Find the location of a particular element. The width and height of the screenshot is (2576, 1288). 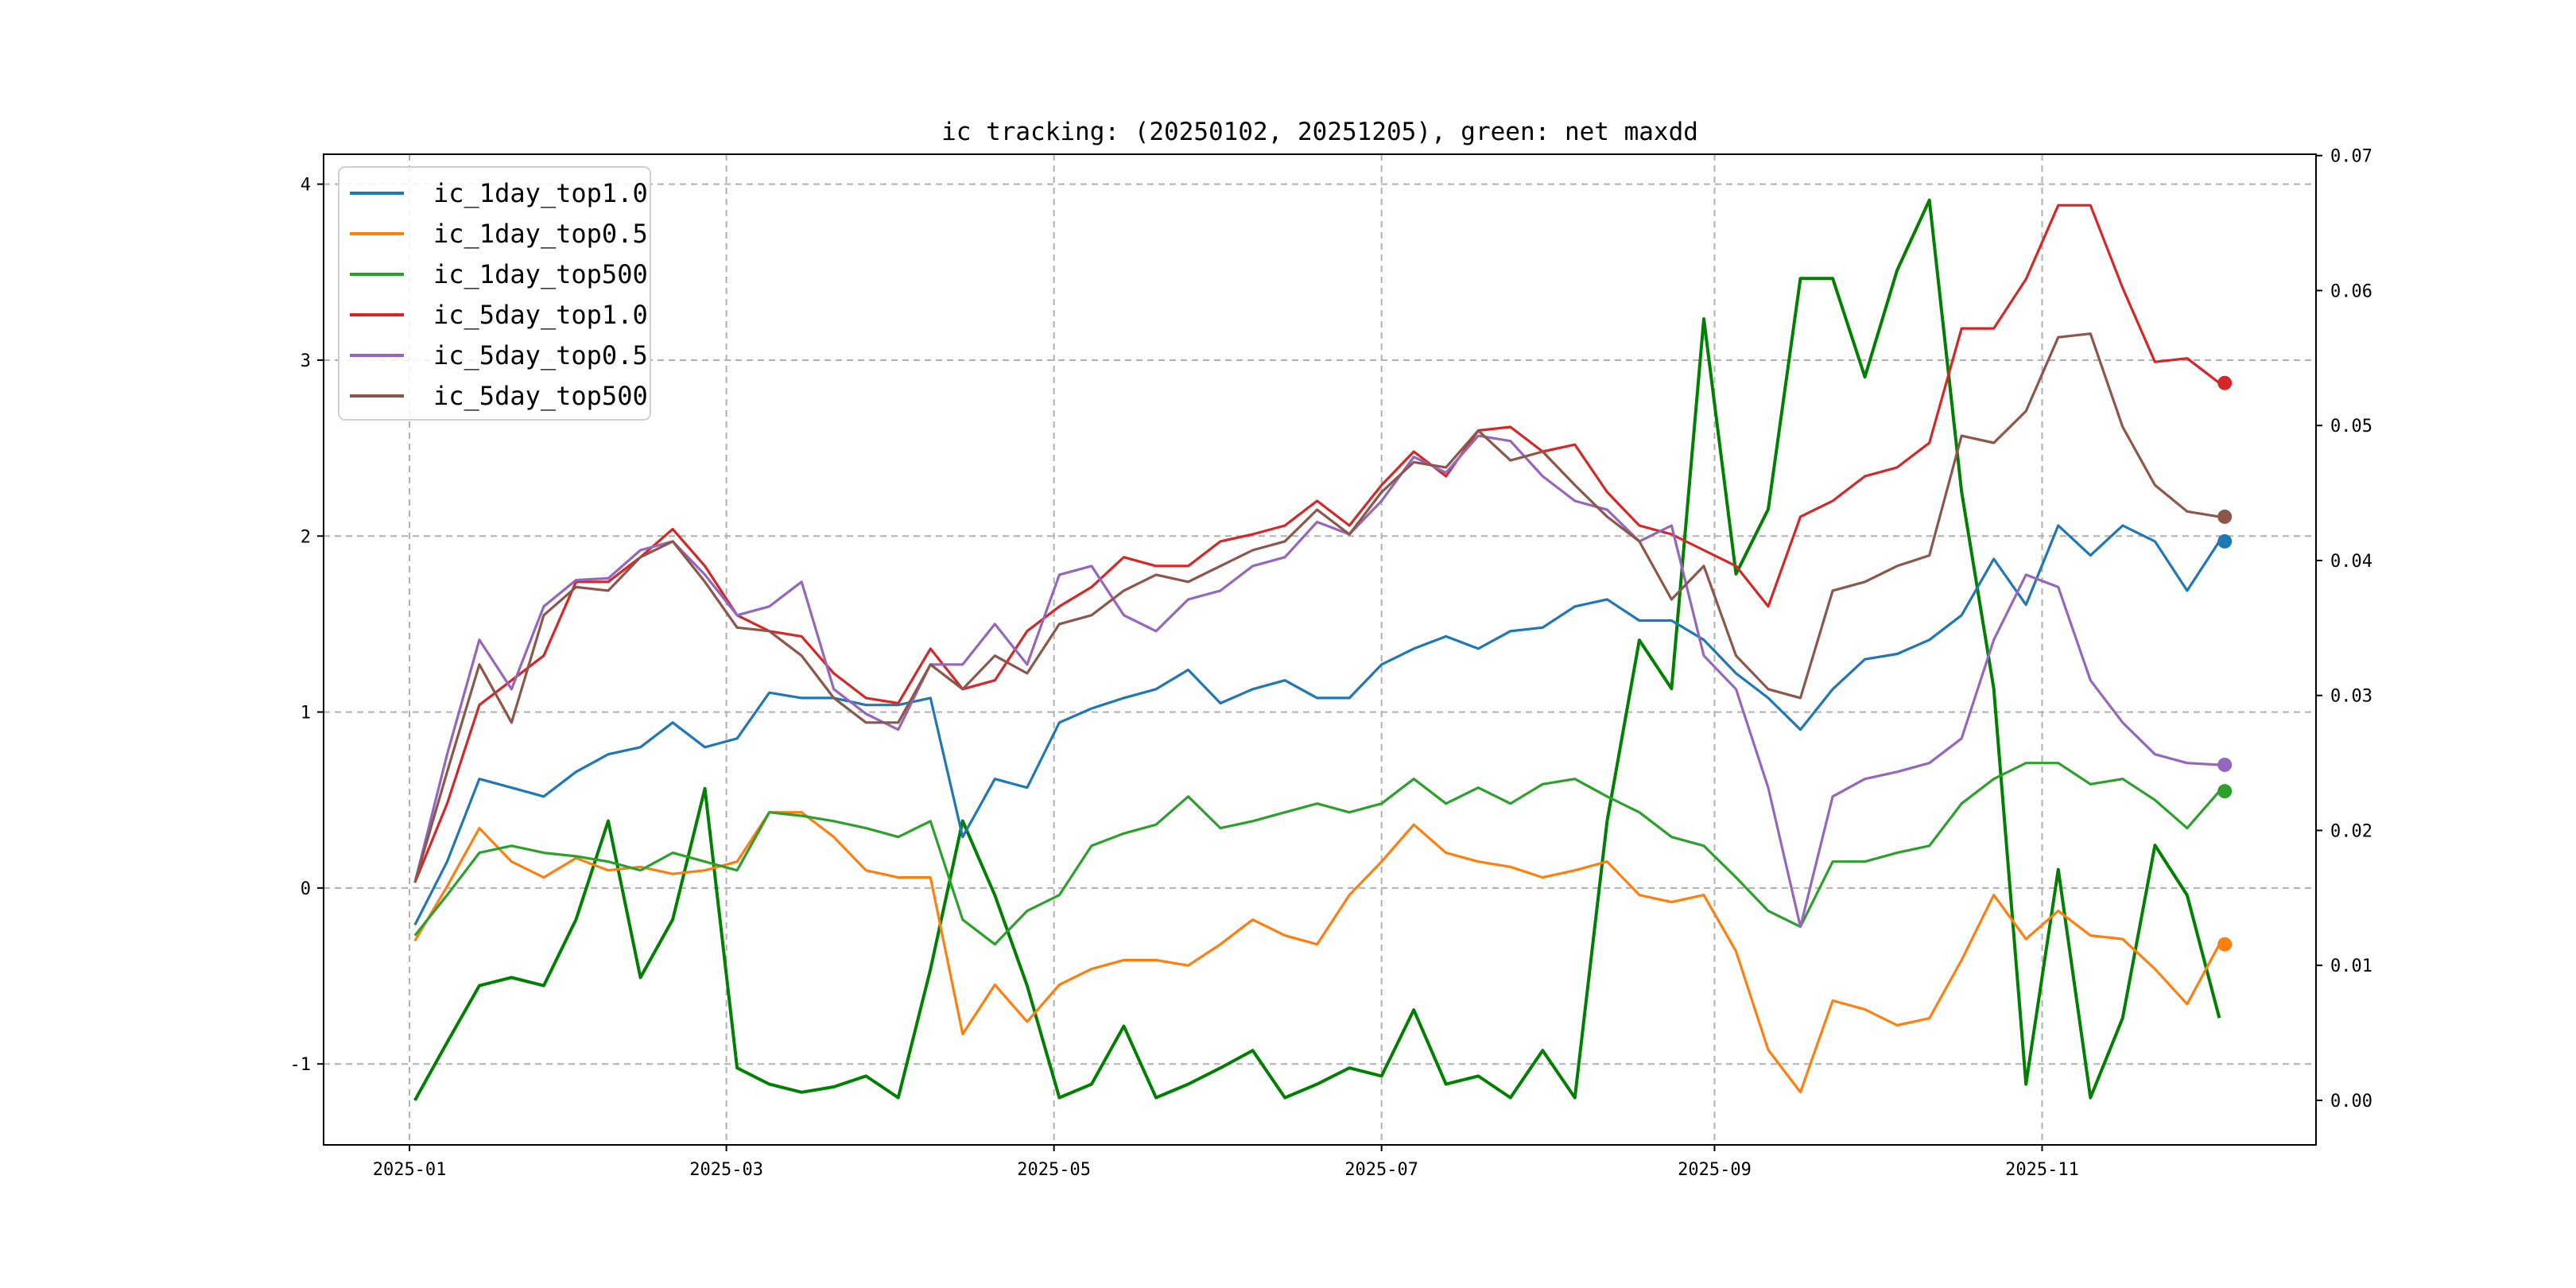

y-tick-label: 3 is located at coordinates (306, 361).